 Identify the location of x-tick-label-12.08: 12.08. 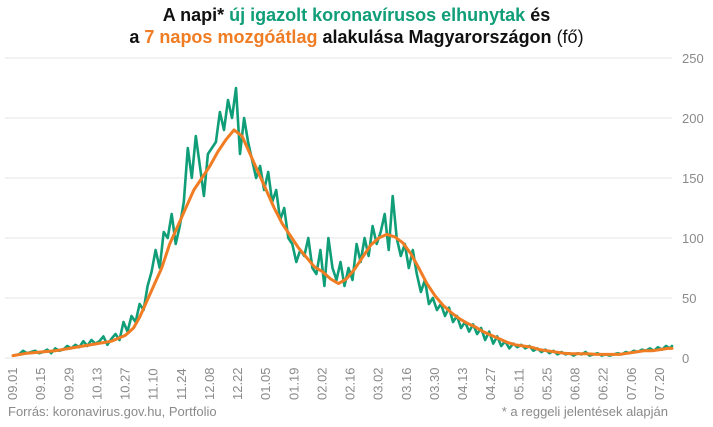
(209, 383).